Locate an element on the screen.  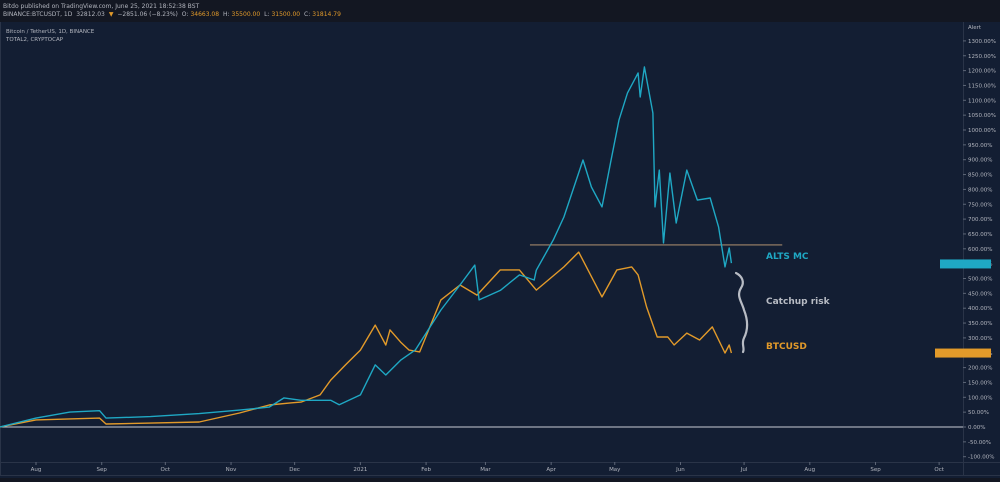
y-tick-label: 0.00% is located at coordinates (976, 428).